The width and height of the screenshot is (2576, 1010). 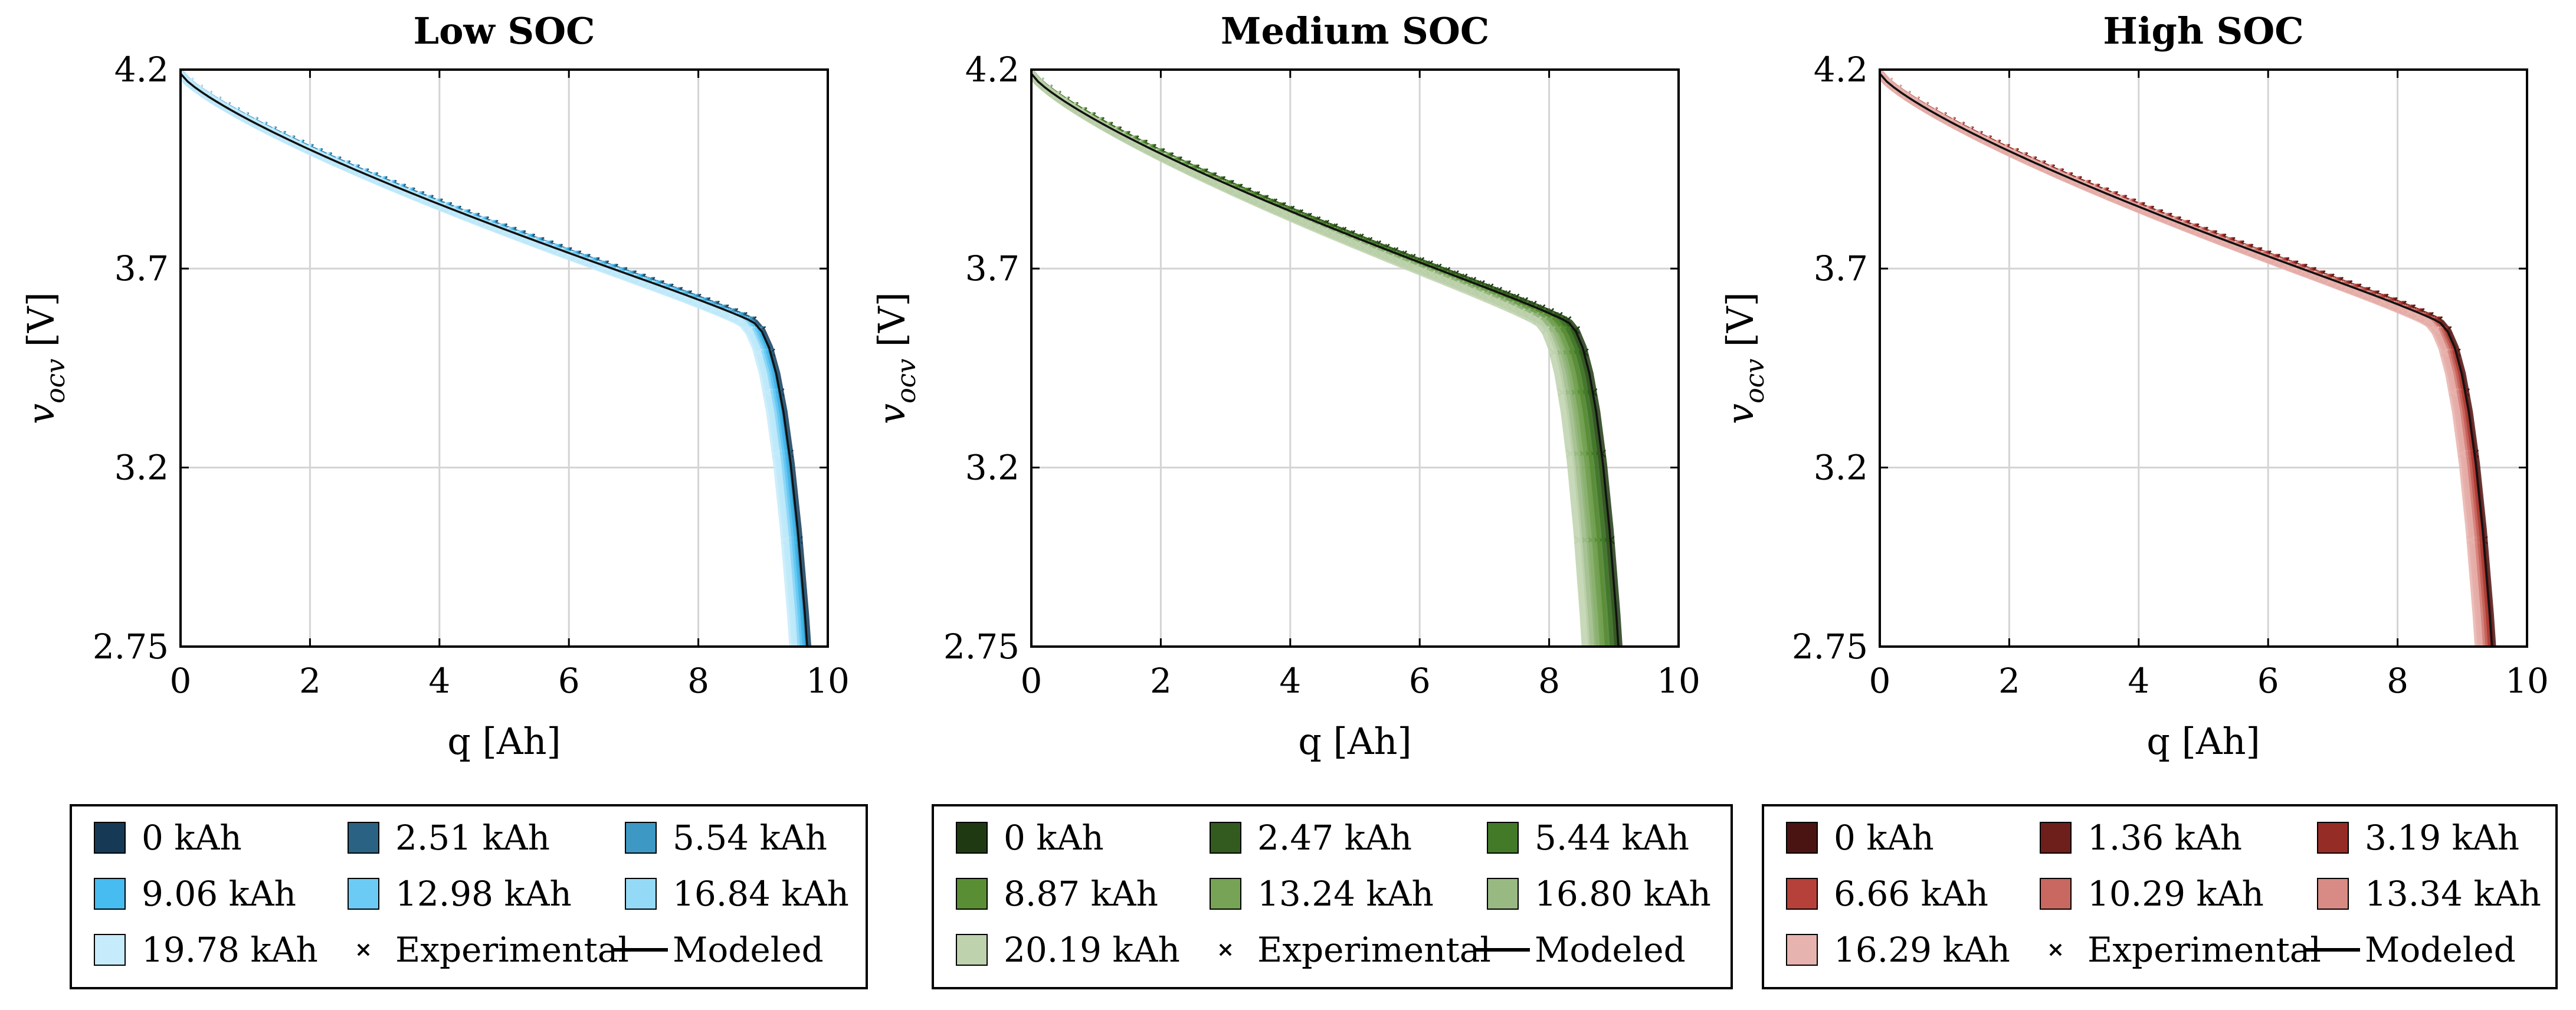 I want to click on legend-label: 12.98 kAh, so click(x=483, y=894).